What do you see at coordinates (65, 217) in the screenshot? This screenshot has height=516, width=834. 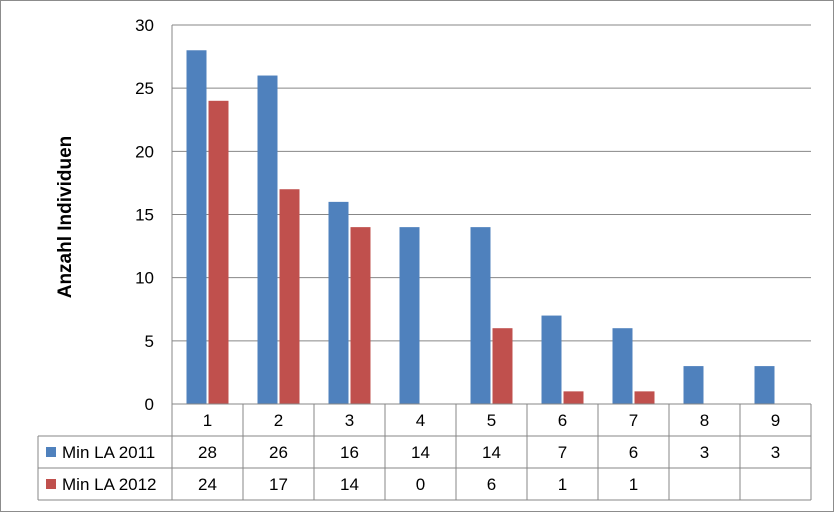 I see `y-axis-label: Anzahl Individuen` at bounding box center [65, 217].